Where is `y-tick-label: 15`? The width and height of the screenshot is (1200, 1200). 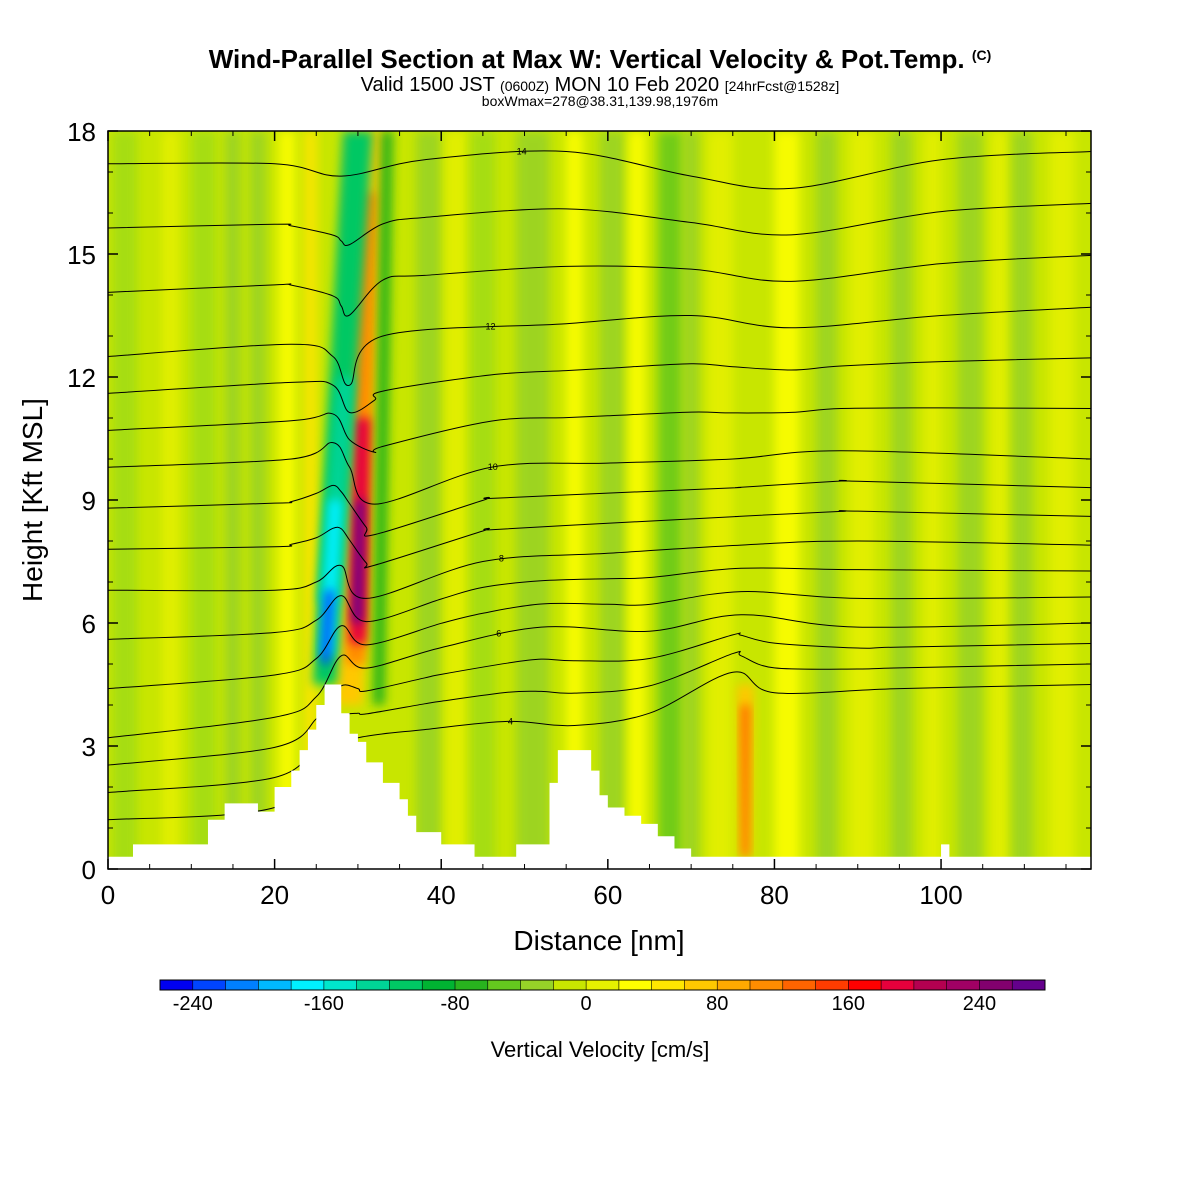 y-tick-label: 15 is located at coordinates (81, 255).